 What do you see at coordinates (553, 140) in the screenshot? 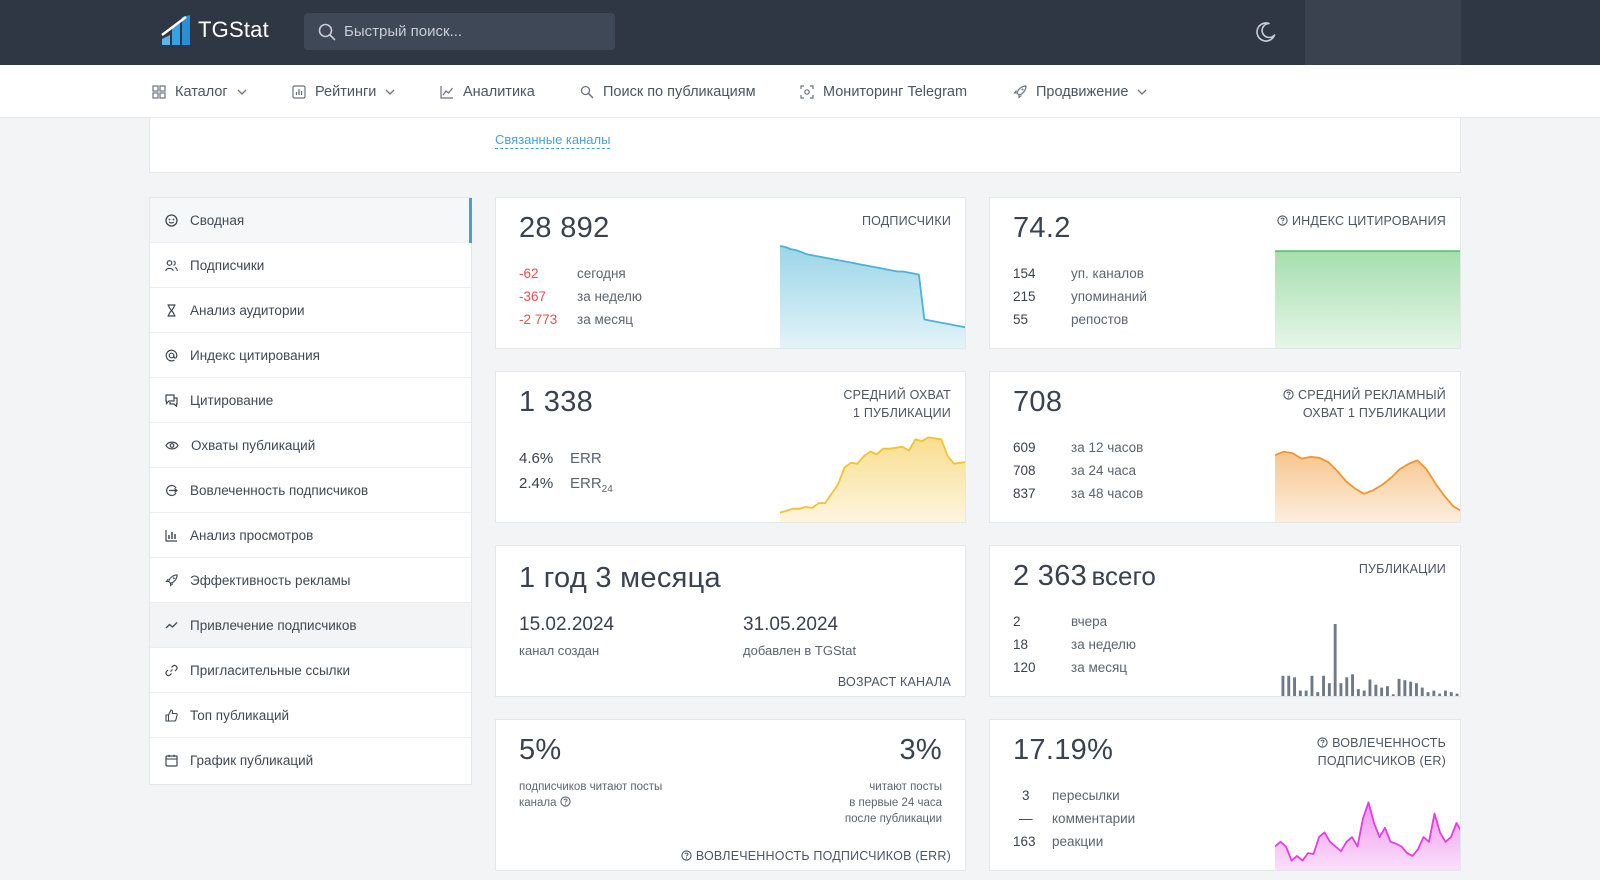
I see `linked-channels-link: Связанные каналы` at bounding box center [553, 140].